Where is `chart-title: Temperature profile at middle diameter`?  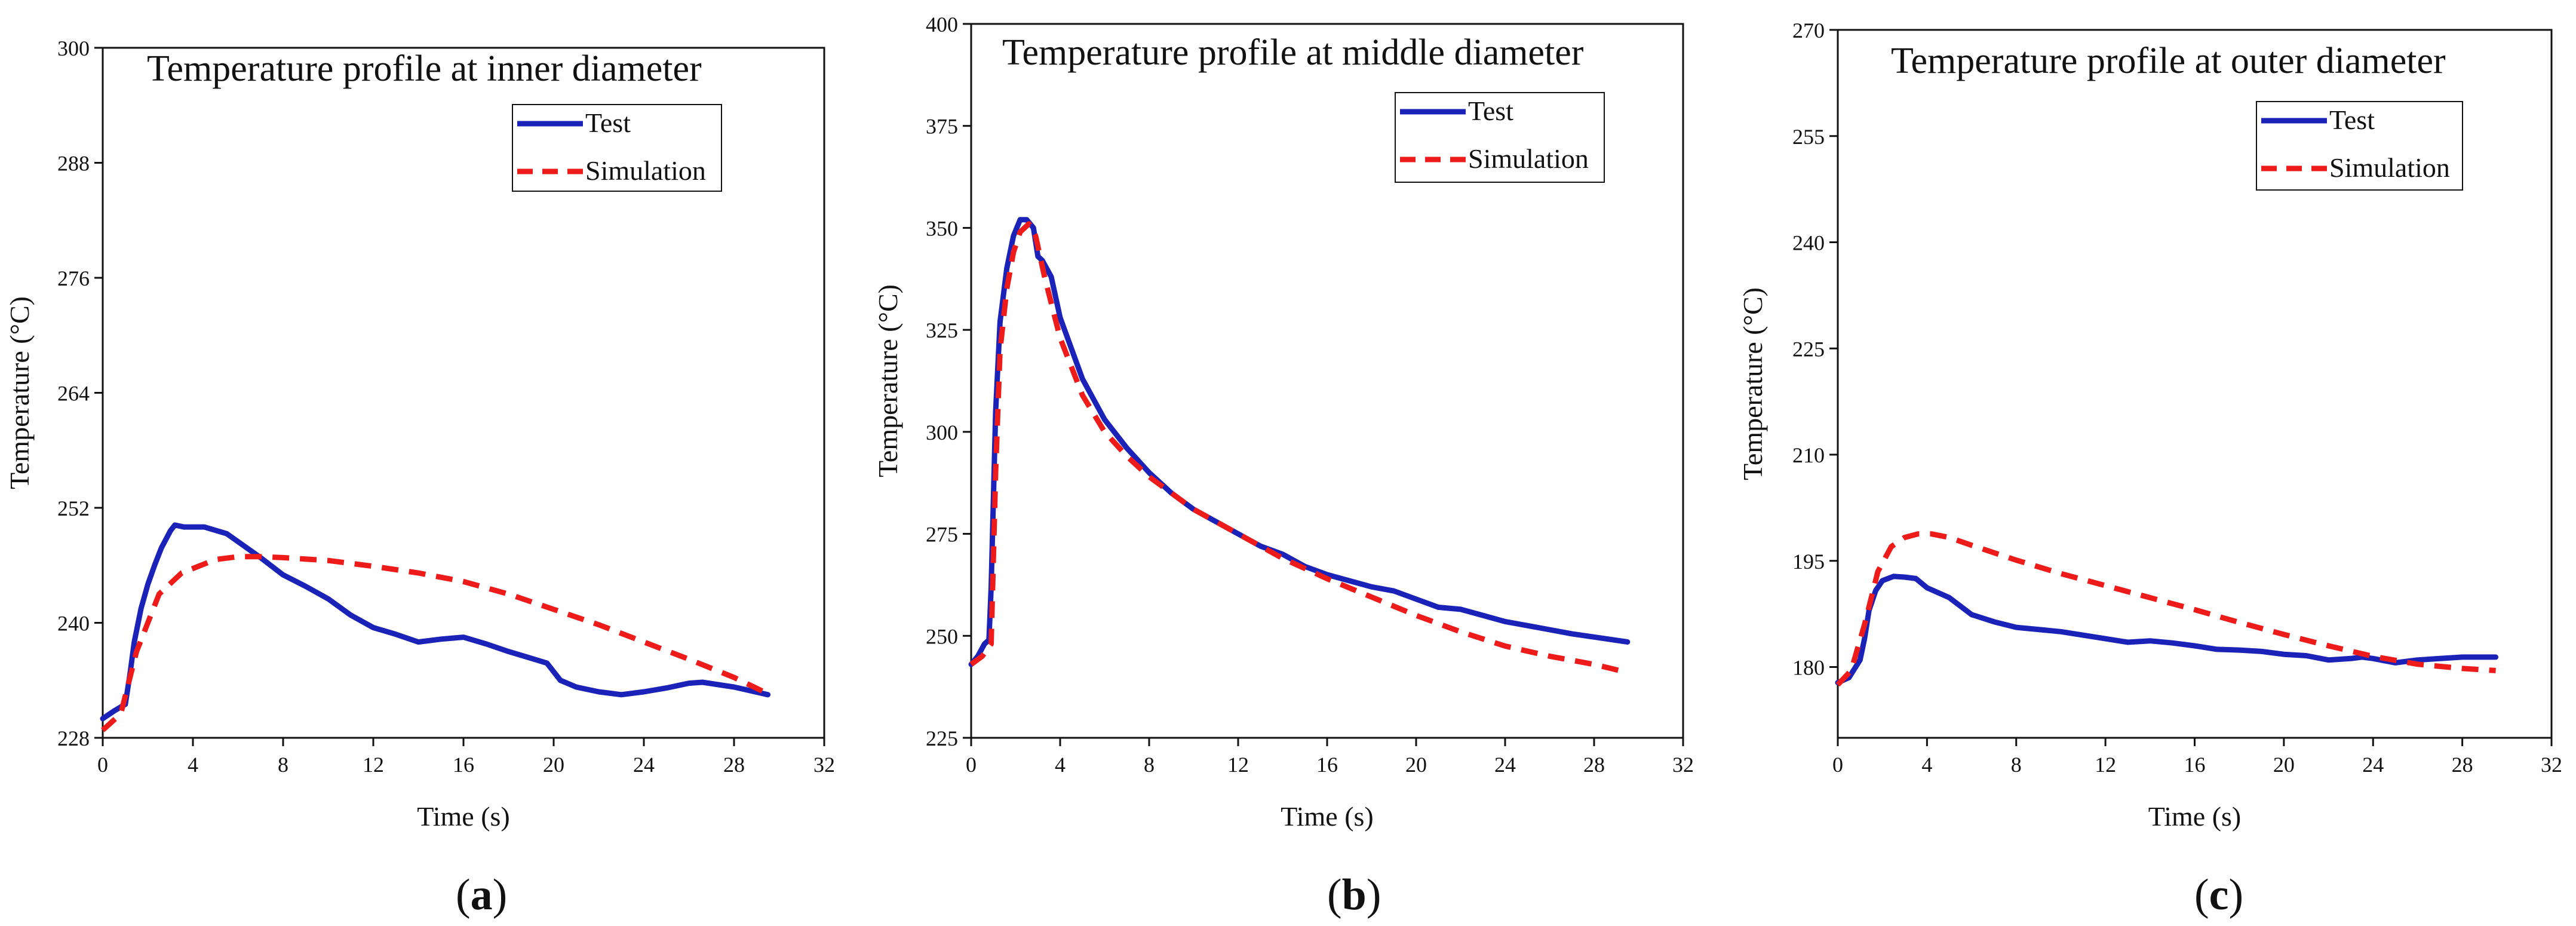
chart-title: Temperature profile at middle diameter is located at coordinates (1293, 52).